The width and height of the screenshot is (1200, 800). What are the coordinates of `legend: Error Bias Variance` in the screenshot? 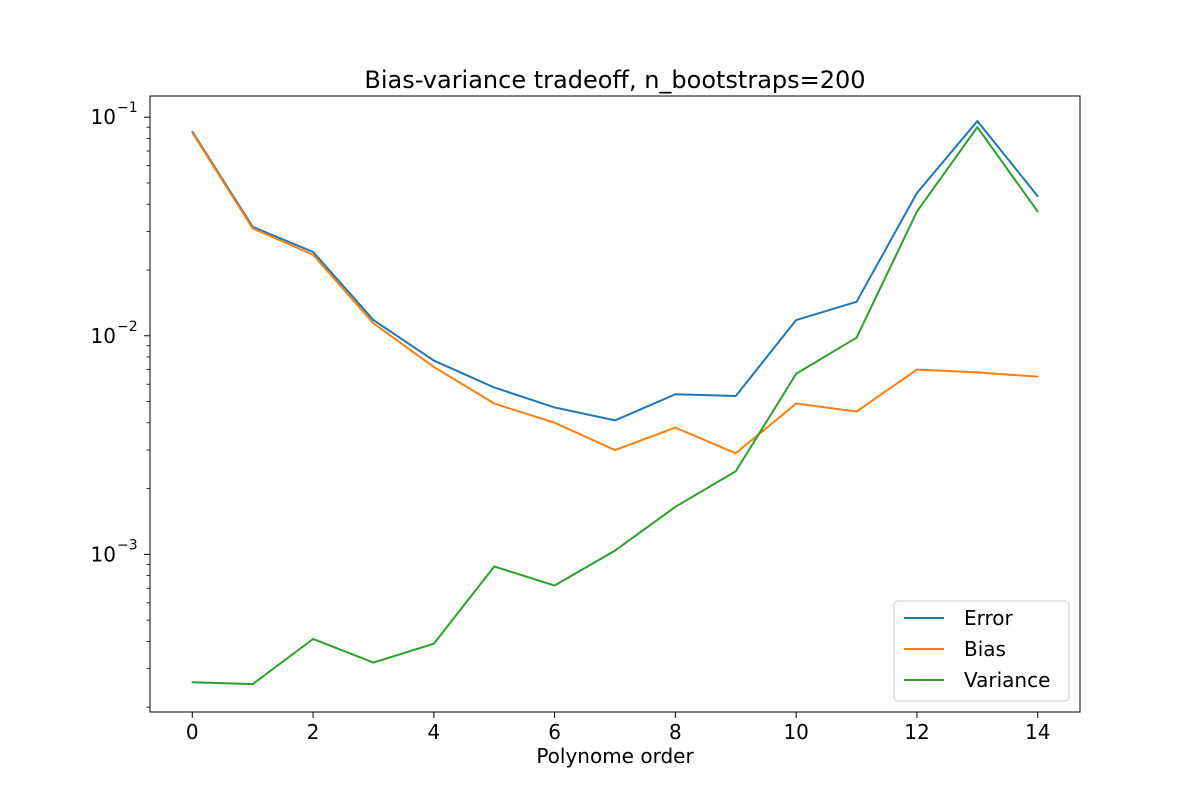 It's located at (981, 651).